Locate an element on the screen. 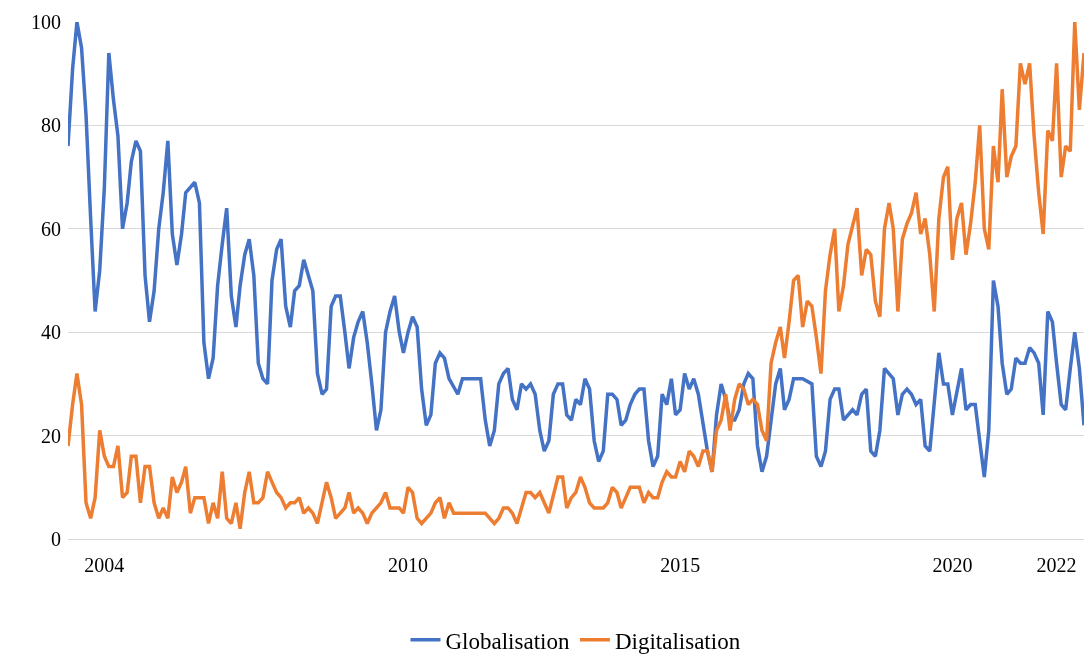 Image resolution: width=1086 pixels, height=663 pixels. y-tick-label: 60 is located at coordinates (51, 228).